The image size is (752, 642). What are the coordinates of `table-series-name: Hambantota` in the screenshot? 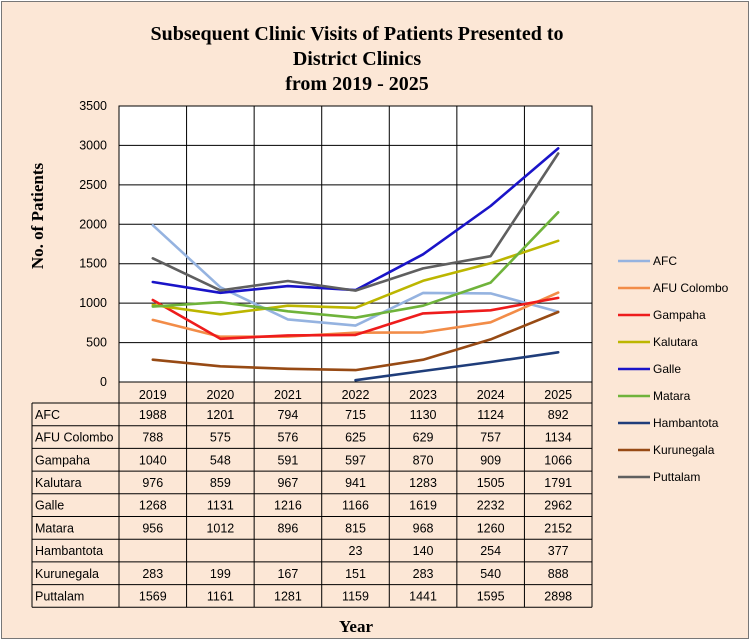 It's located at (69, 551).